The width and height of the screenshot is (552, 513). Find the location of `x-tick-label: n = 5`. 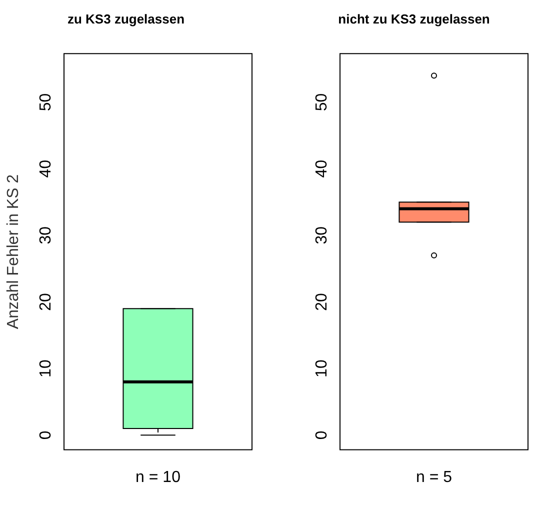

x-tick-label: n = 5 is located at coordinates (434, 477).